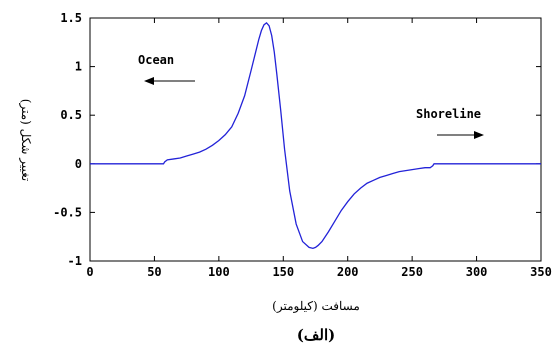 This screenshot has height=358, width=560. Describe the element at coordinates (71, 18) in the screenshot. I see `y-tick-label: 1.5` at that location.